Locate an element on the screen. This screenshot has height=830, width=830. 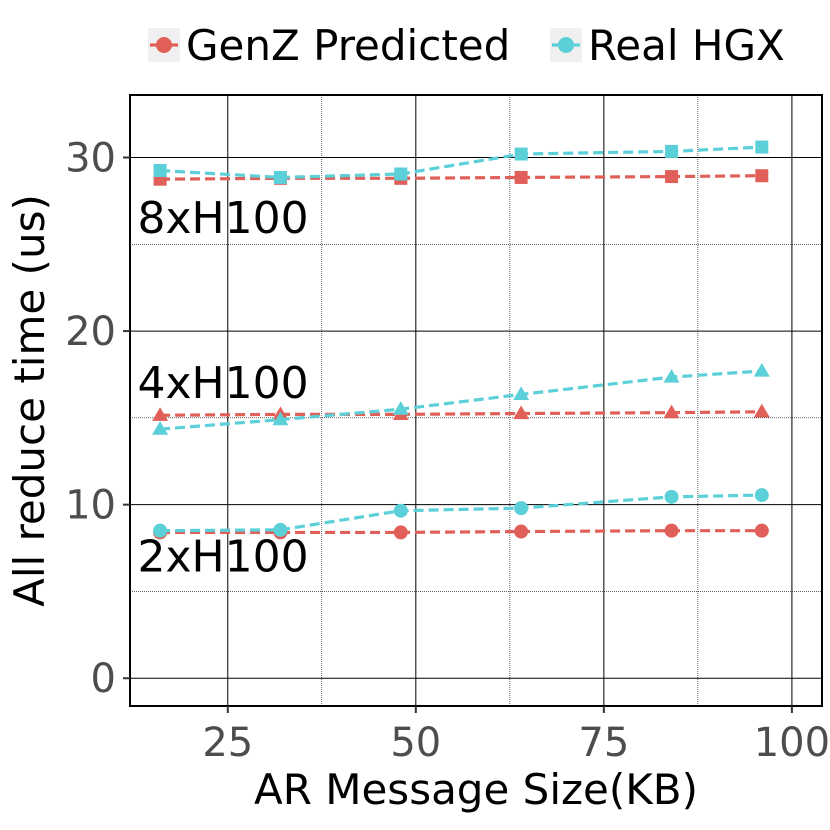
legend-label: Real HGX is located at coordinates (686, 45).